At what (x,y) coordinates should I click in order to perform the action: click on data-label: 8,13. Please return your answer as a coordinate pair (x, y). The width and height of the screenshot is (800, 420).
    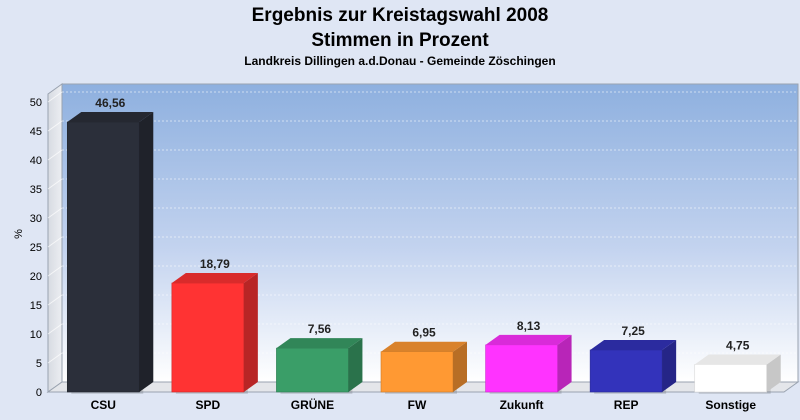
    Looking at the image, I should click on (529, 326).